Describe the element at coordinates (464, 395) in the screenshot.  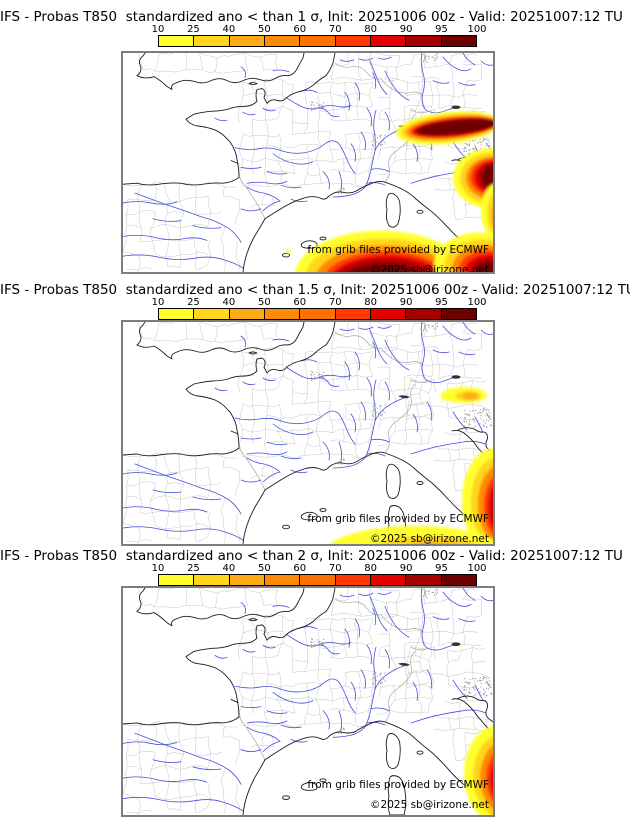
I see `probability-overlay-alps` at that location.